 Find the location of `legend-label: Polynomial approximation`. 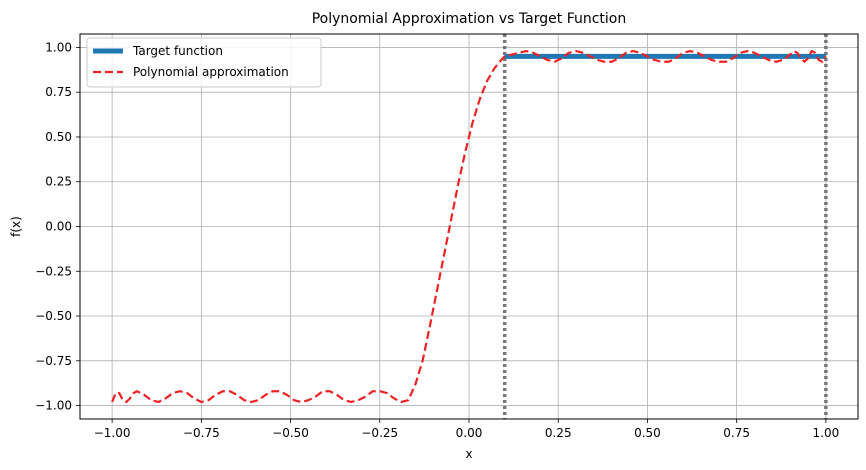

legend-label: Polynomial approximation is located at coordinates (211, 72).